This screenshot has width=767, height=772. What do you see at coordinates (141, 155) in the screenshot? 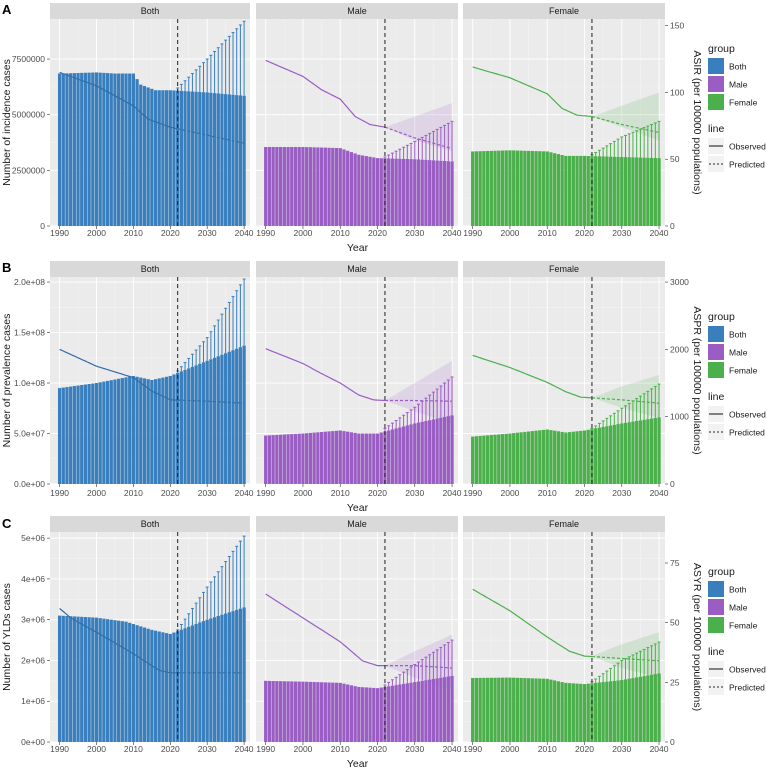
I see `bar-2012` at bounding box center [141, 155].